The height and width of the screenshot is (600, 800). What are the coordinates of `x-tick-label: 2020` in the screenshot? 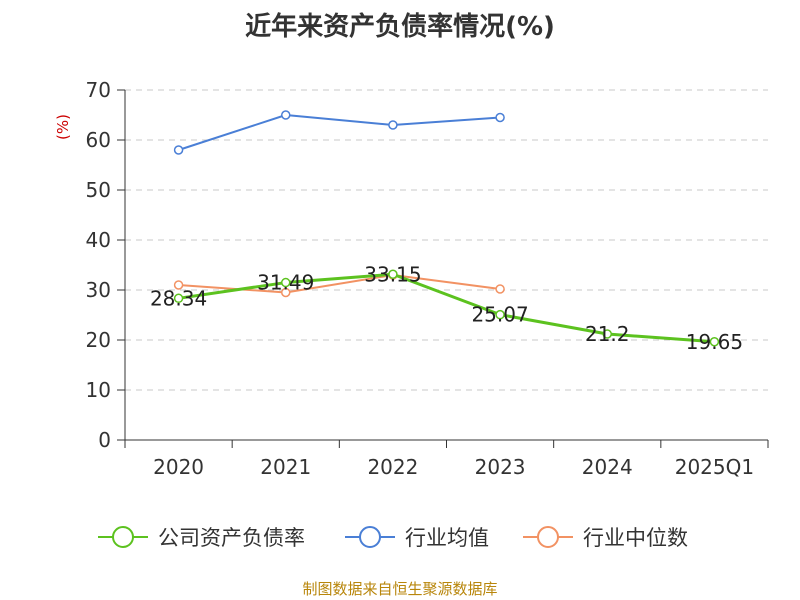 It's located at (178, 467).